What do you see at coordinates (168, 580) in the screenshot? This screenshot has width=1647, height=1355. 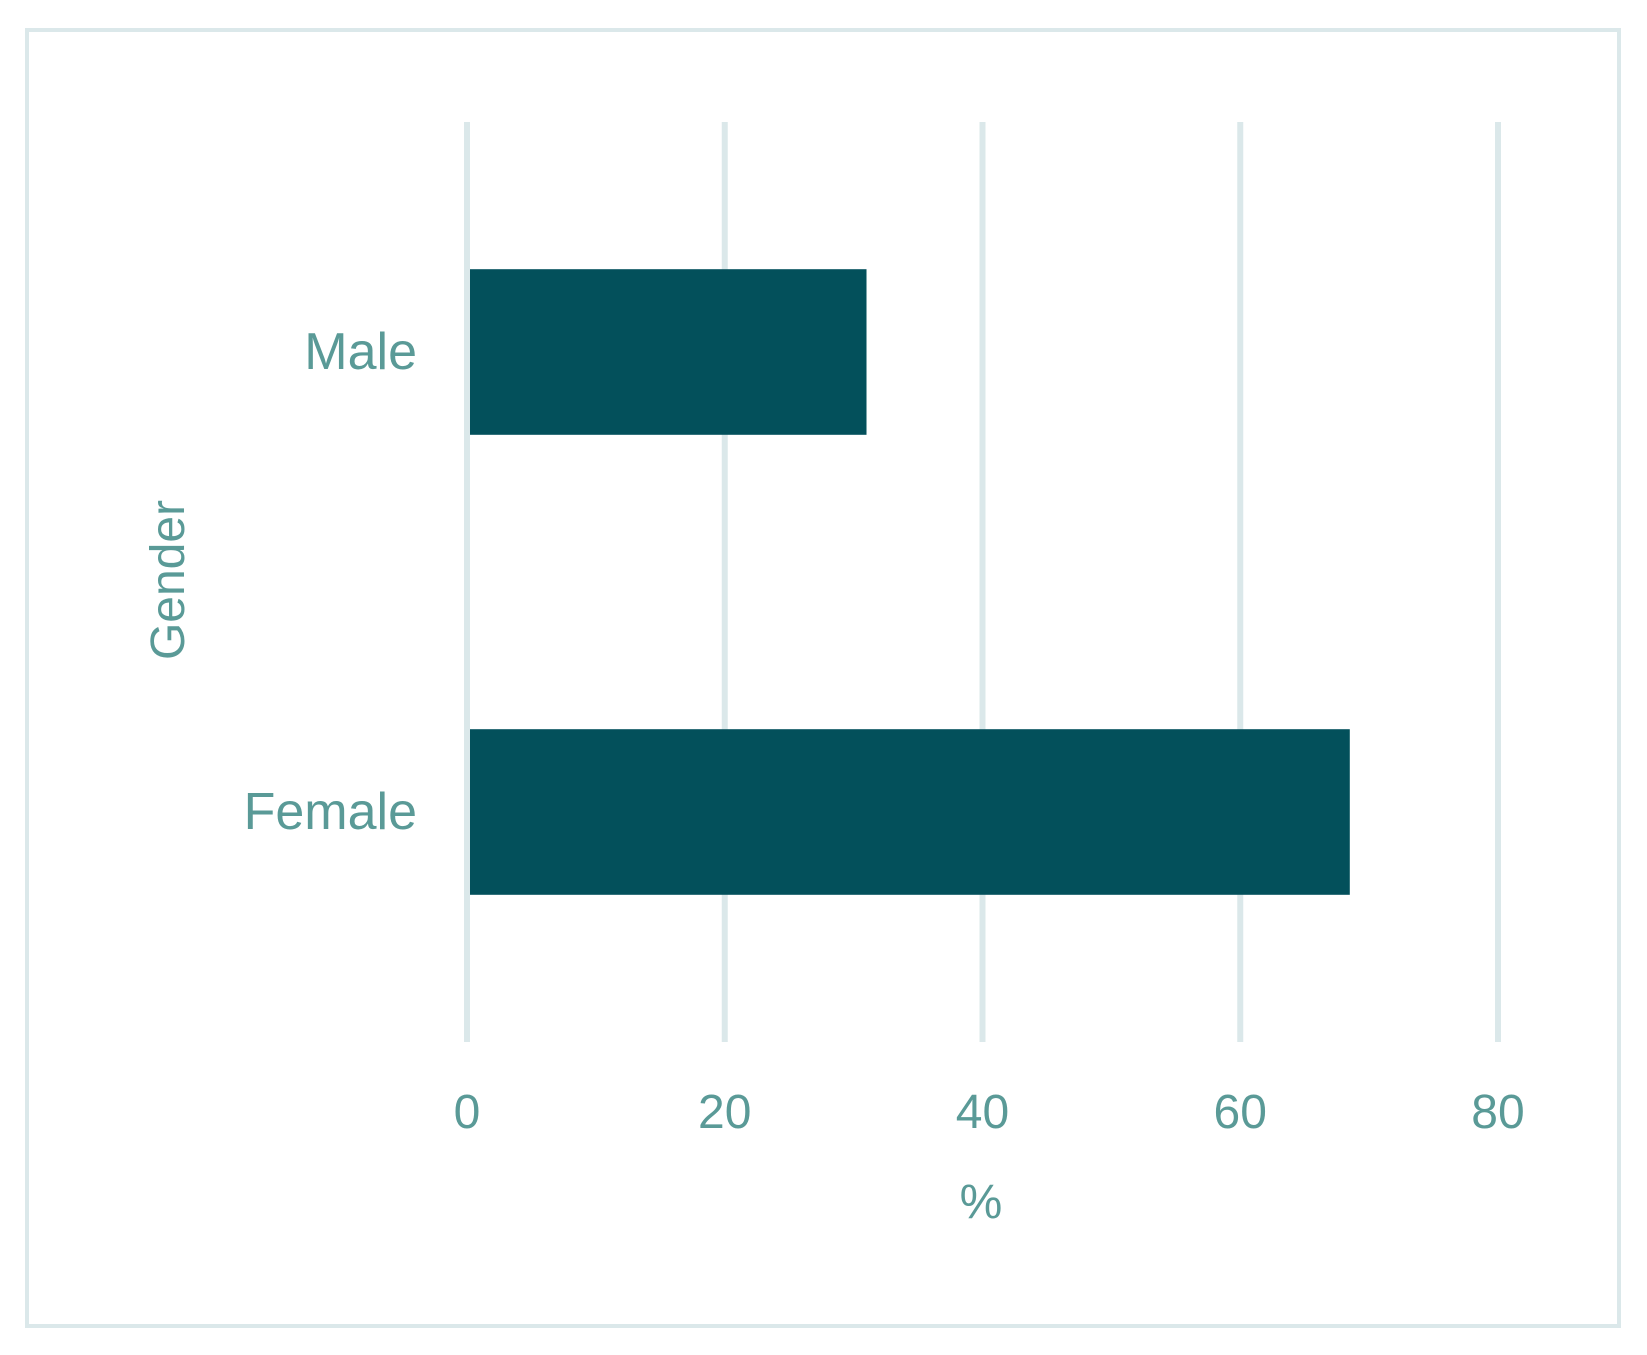 I see `y-axis-title: Gender` at bounding box center [168, 580].